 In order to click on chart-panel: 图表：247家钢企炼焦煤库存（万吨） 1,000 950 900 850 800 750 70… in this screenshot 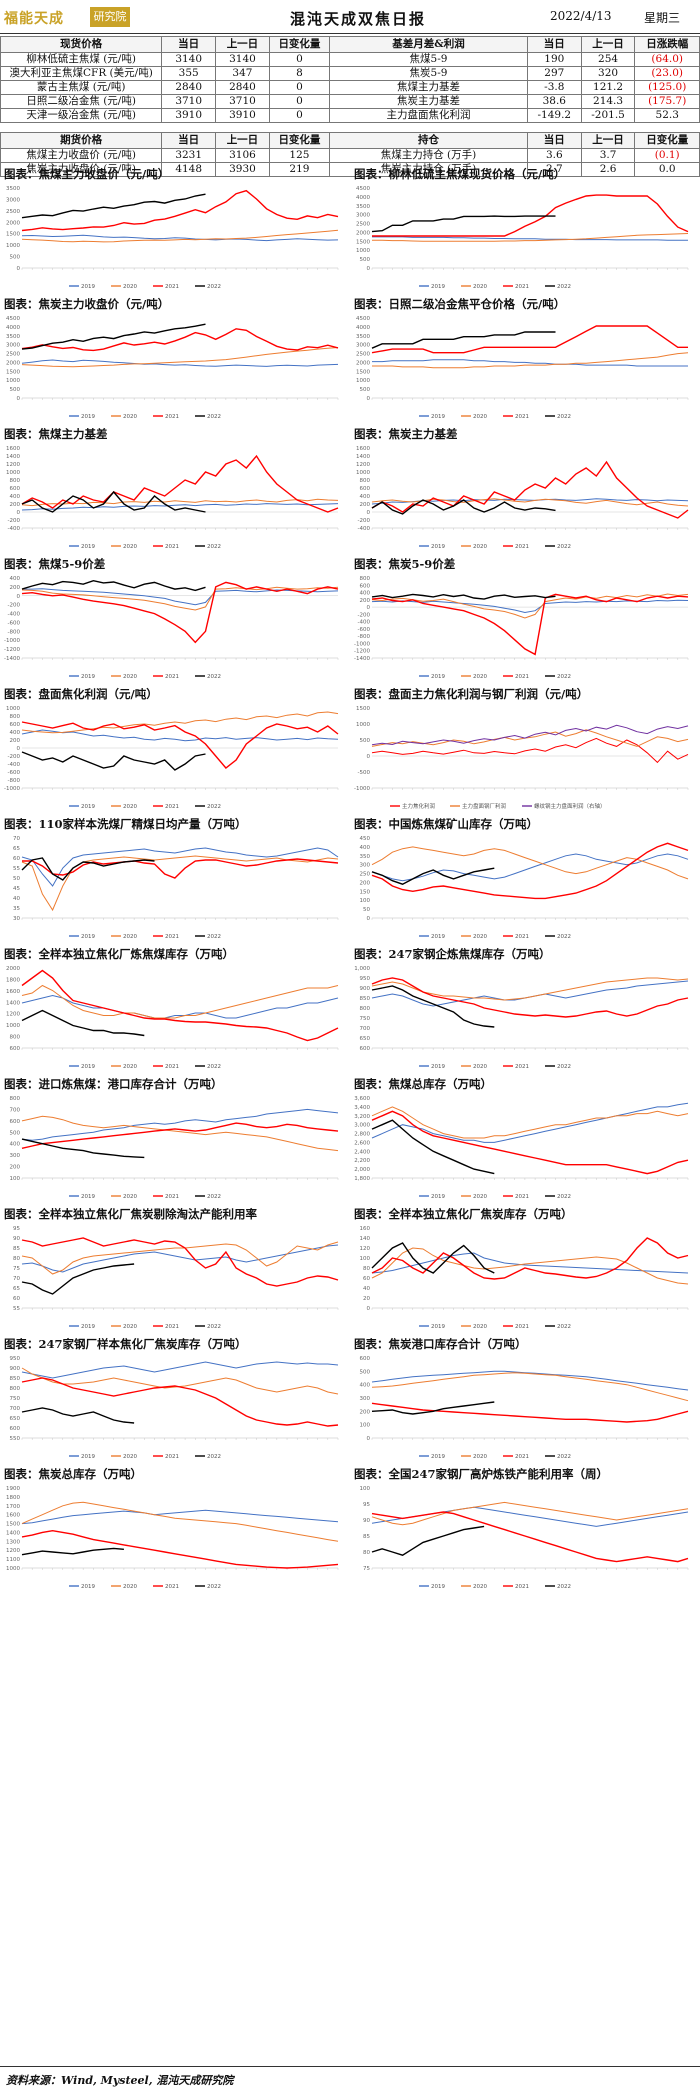, I will do `click(525, 1011)`.